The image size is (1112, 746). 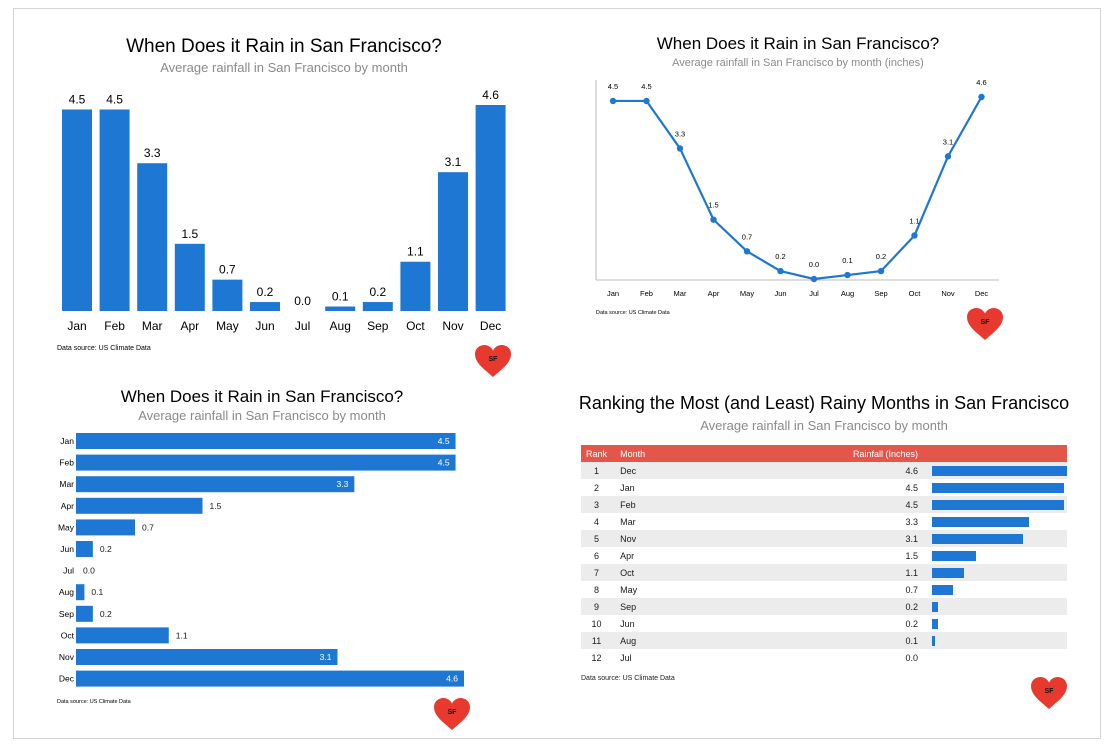 I want to click on table-row: 7 Oct 1.1, so click(x=824, y=572).